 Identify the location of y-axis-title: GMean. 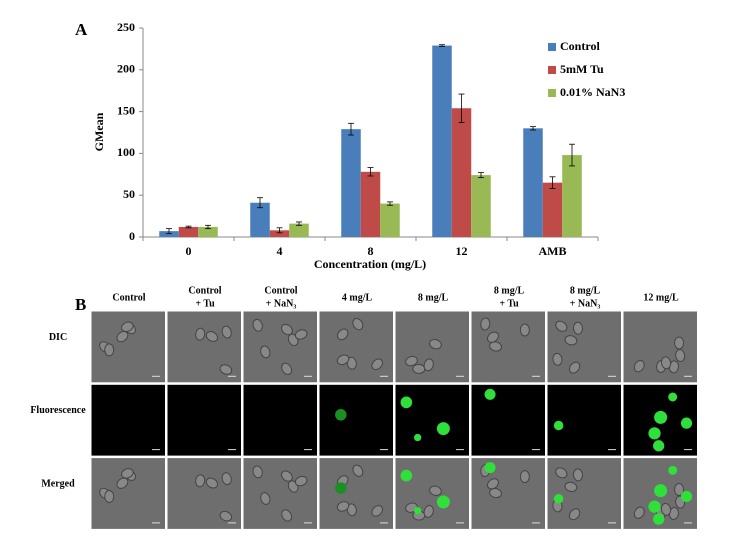
(99, 131).